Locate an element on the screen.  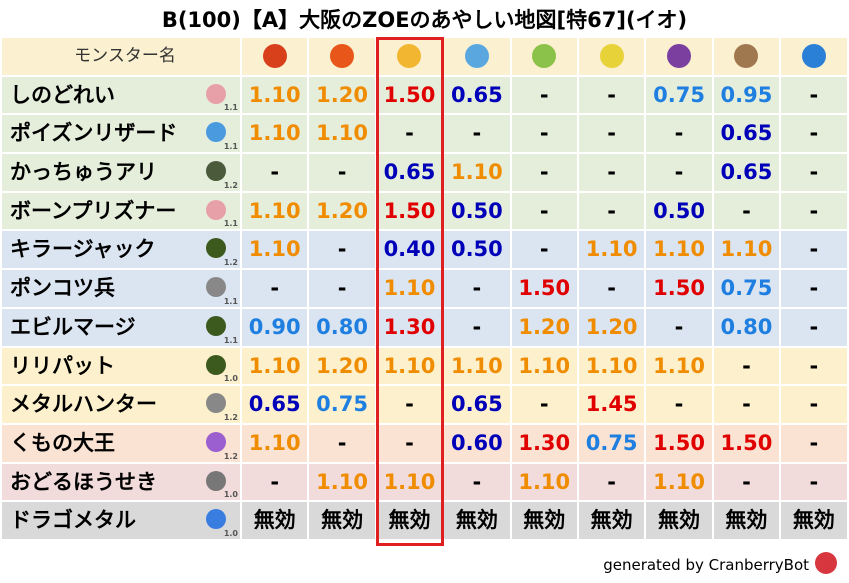
monster-cell: ボーンプリズナー 1.1 is located at coordinates (121, 211).